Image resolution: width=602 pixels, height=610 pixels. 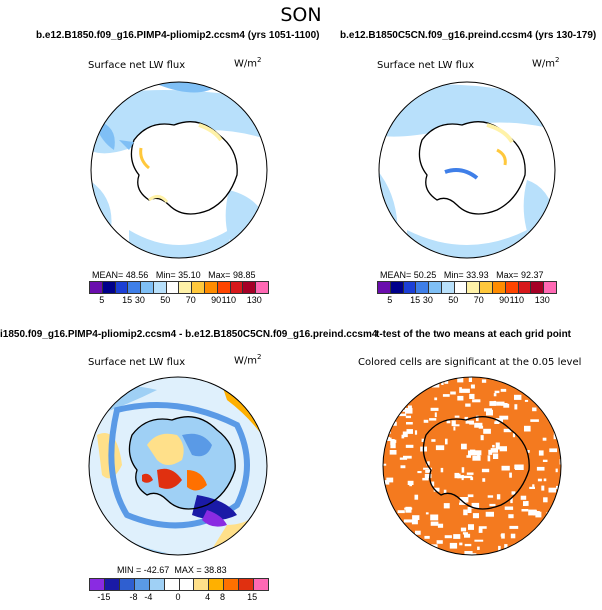 What do you see at coordinates (172, 570) in the screenshot?
I see `panel3-stats: MIN = -42.67 MAX = 38.83` at bounding box center [172, 570].